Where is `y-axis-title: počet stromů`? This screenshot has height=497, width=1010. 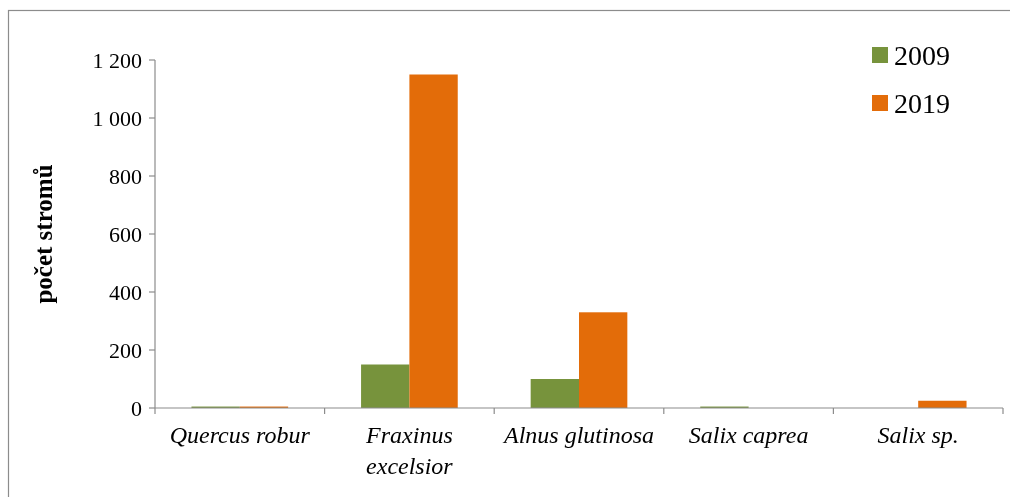 y-axis-title: počet stromů is located at coordinates (43, 234).